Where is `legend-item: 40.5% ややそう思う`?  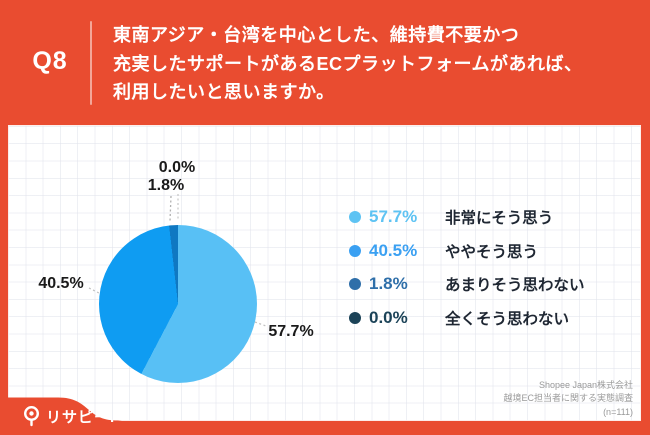
legend-item: 40.5% ややそう思う is located at coordinates (467, 251).